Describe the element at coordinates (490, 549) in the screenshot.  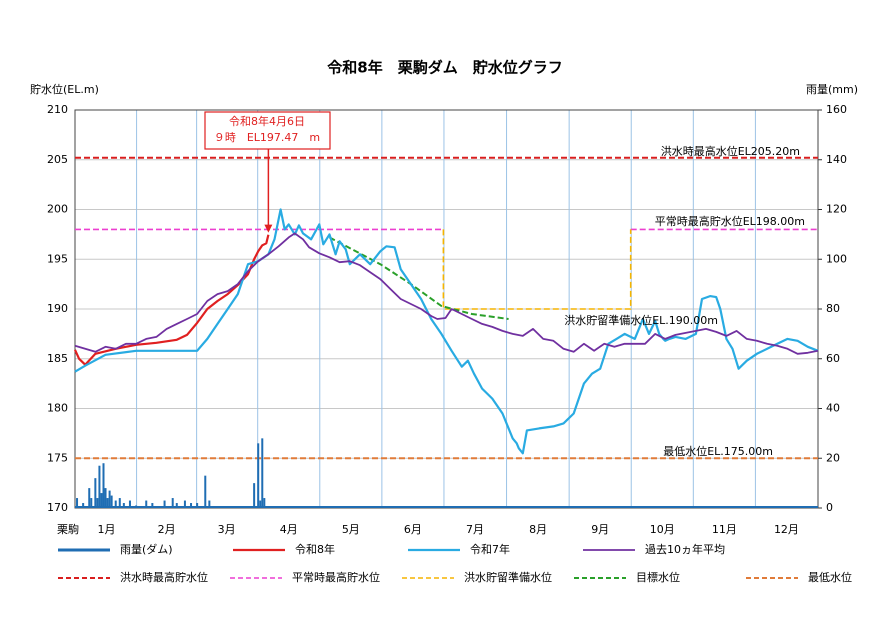
I see `legend-label: 令和7年` at that location.